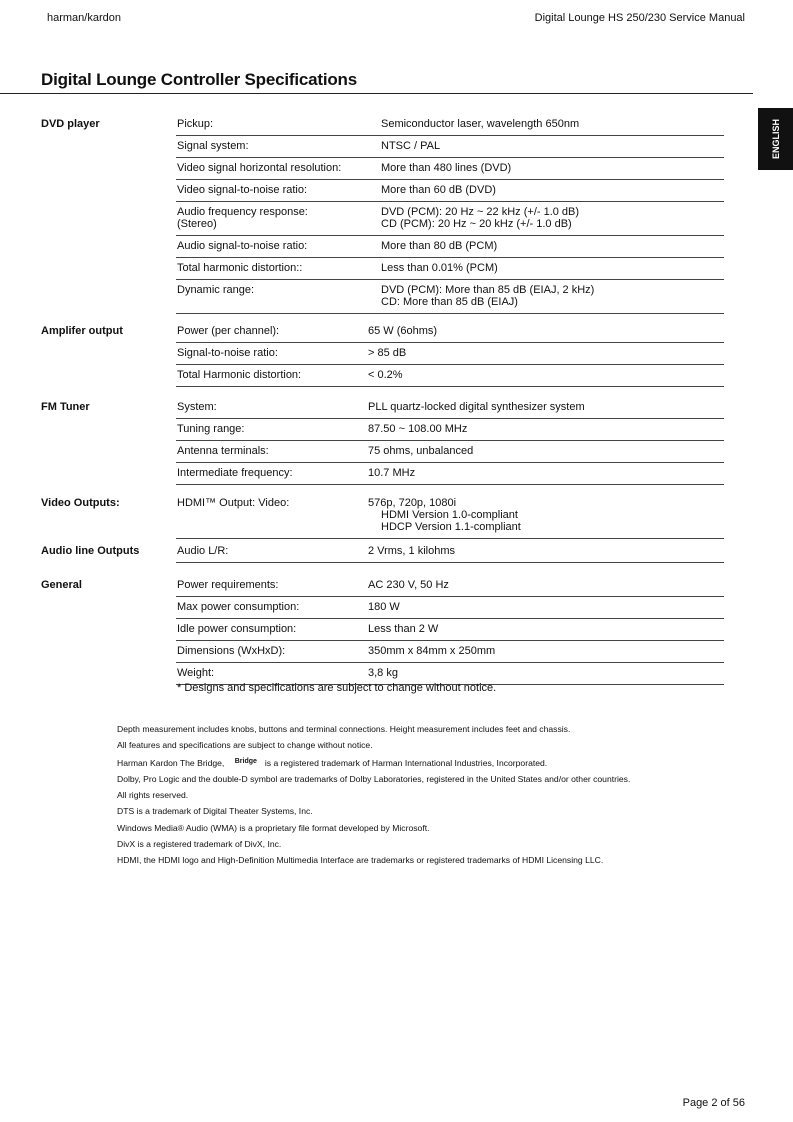  What do you see at coordinates (439, 246) in the screenshot?
I see `spec-value-line: More than 80 dB (PCM)` at bounding box center [439, 246].